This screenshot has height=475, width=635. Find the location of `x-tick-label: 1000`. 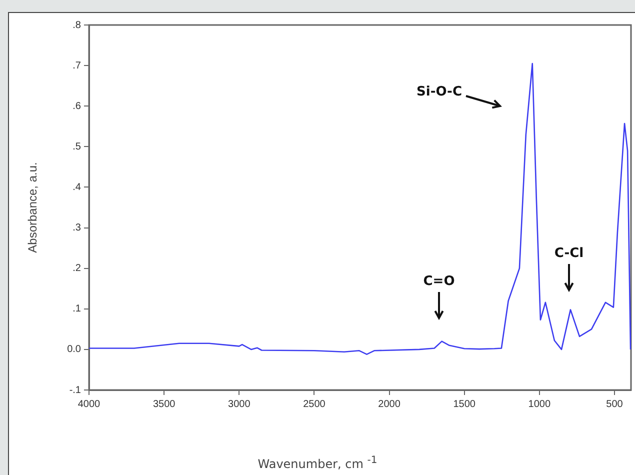

x-tick-label: 1000 is located at coordinates (539, 404).